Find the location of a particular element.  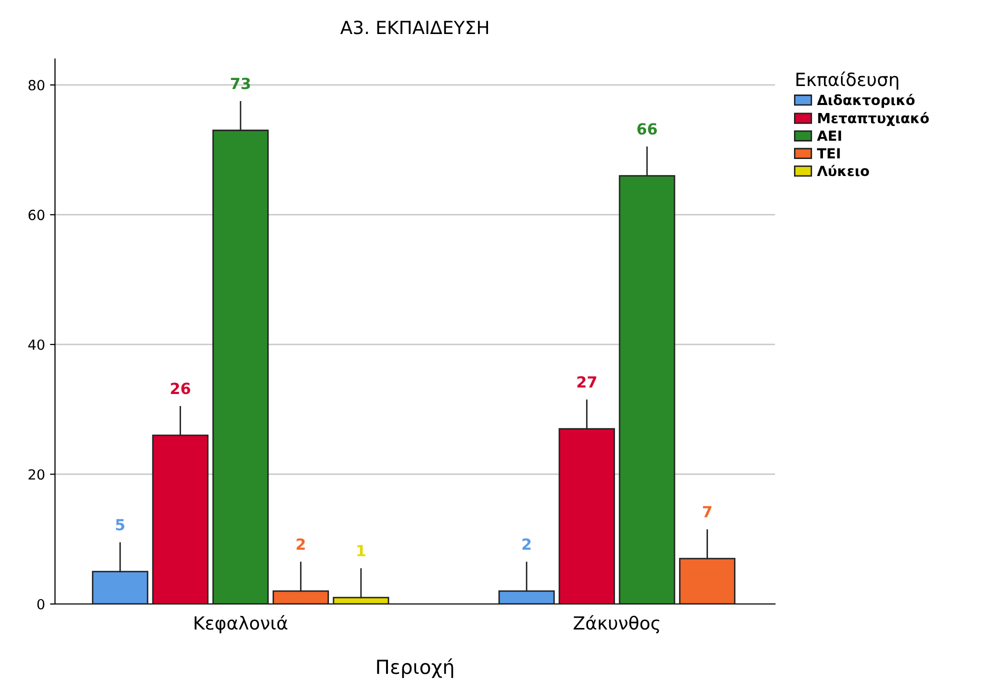

legend-label: Λύκειο is located at coordinates (843, 170).